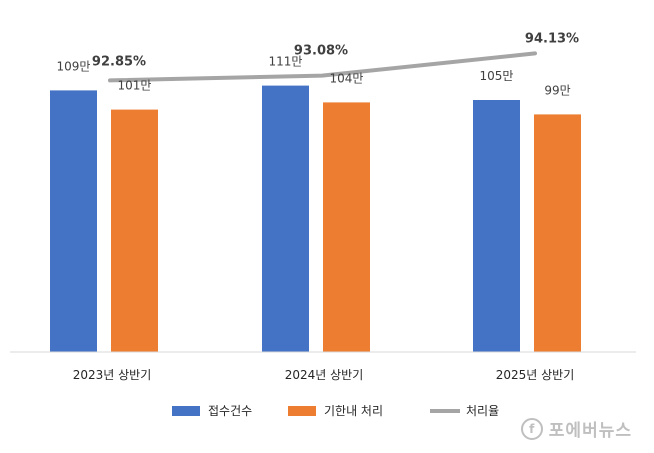 The image size is (654, 453). Describe the element at coordinates (531, 428) in the screenshot. I see `watermark-logo-icon: f` at that location.